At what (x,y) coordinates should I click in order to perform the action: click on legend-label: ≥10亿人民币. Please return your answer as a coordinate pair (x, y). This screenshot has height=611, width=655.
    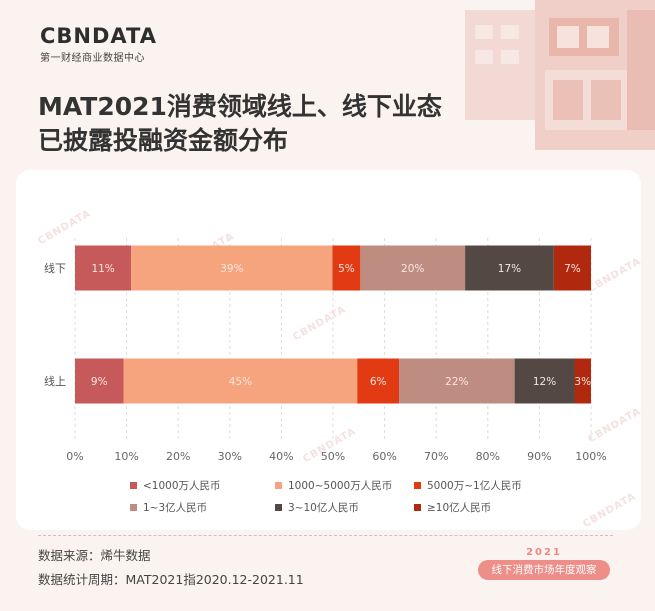
    Looking at the image, I should click on (459, 508).